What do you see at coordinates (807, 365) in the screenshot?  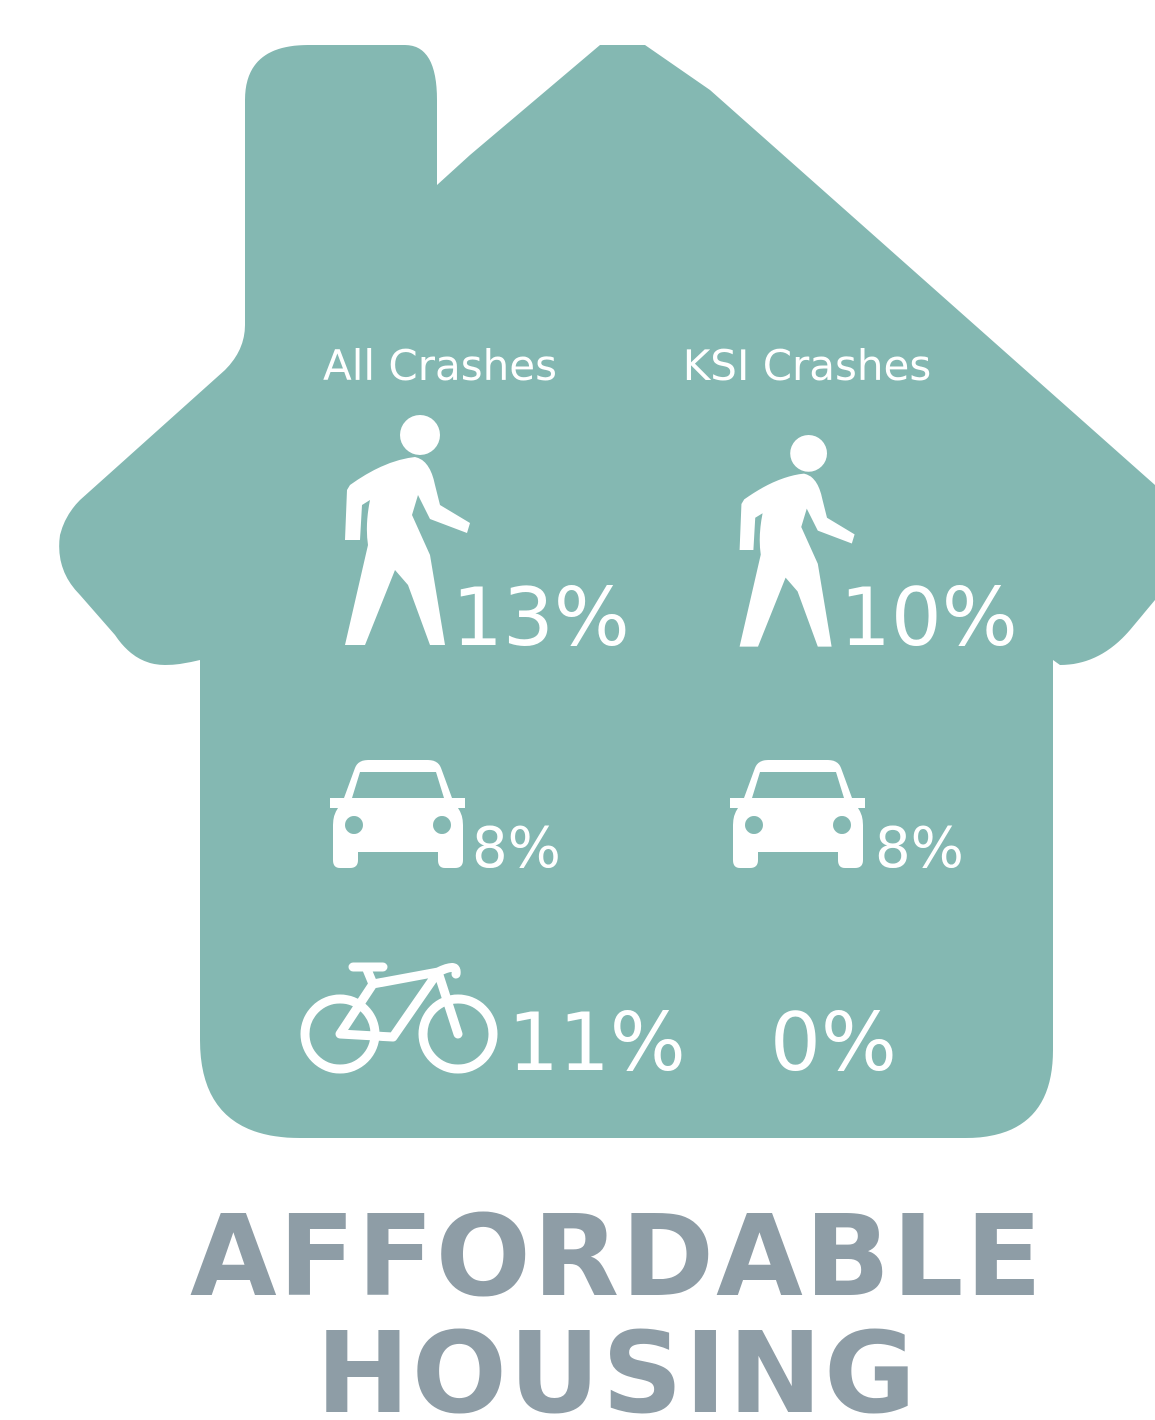 I see `column-heading: KSI Crashes` at bounding box center [807, 365].